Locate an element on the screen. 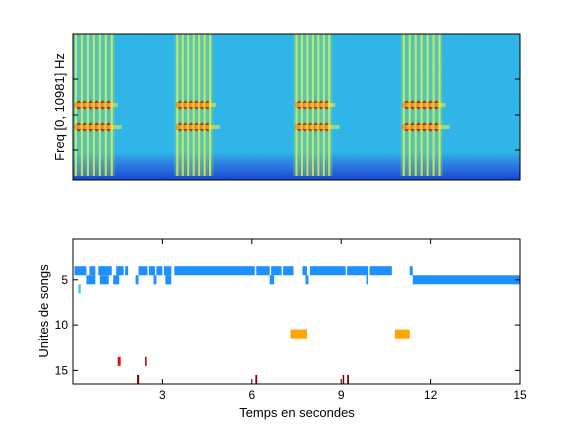  units-xlabel: Temps en secondes is located at coordinates (297, 412).